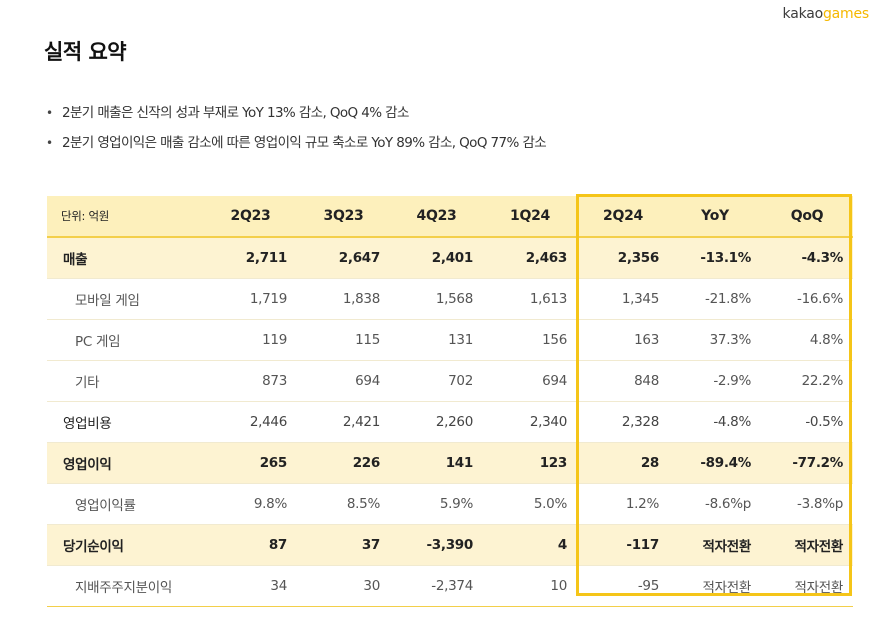  Describe the element at coordinates (436, 217) in the screenshot. I see `column-header: 4Q23` at that location.